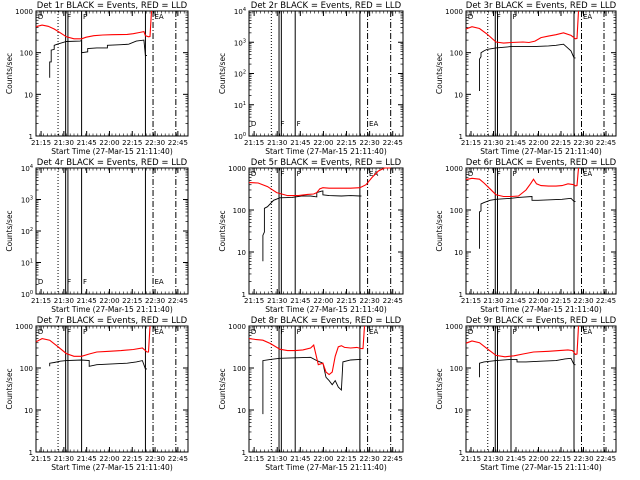 This screenshot has width=640, height=480. Describe the element at coordinates (541, 321) in the screenshot. I see `panel-title: Det 9r BLACK = Events, RED = LLD` at that location.